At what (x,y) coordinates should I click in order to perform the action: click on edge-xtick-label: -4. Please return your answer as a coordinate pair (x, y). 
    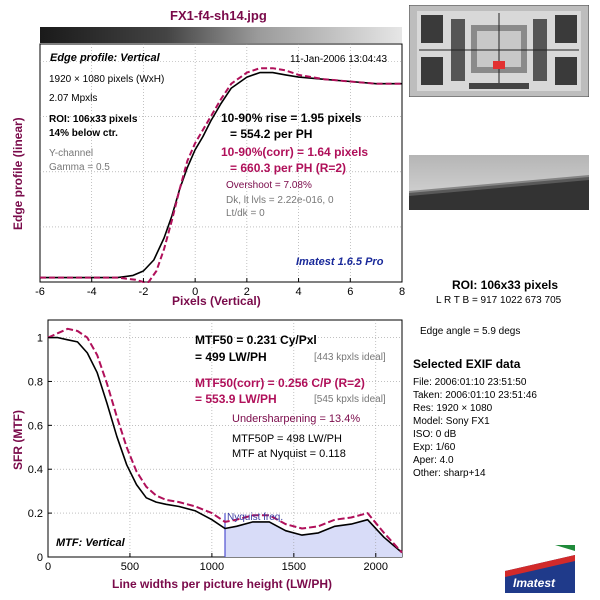
    Looking at the image, I should click on (92, 292).